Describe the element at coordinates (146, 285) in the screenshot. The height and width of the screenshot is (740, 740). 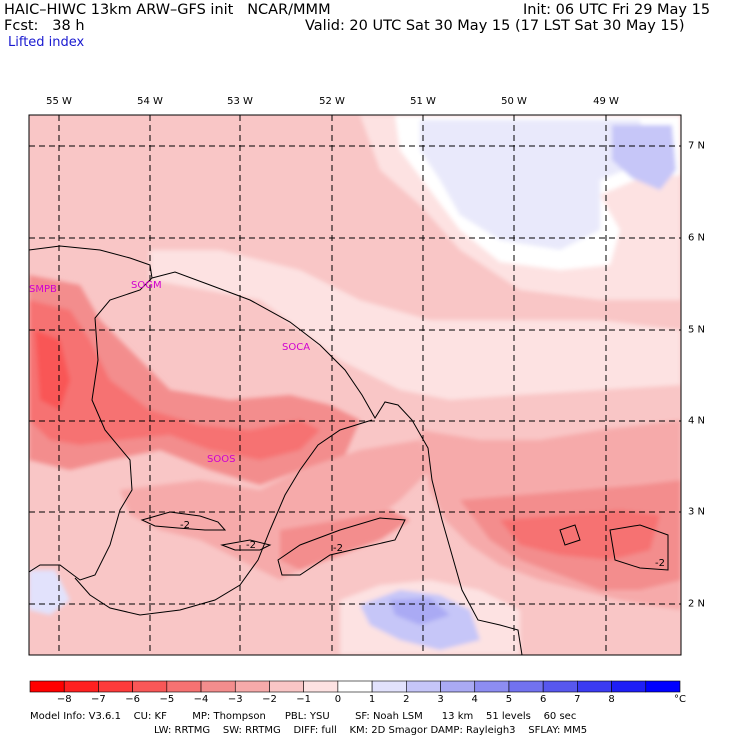
I see `station-sogm: SOGM` at that location.